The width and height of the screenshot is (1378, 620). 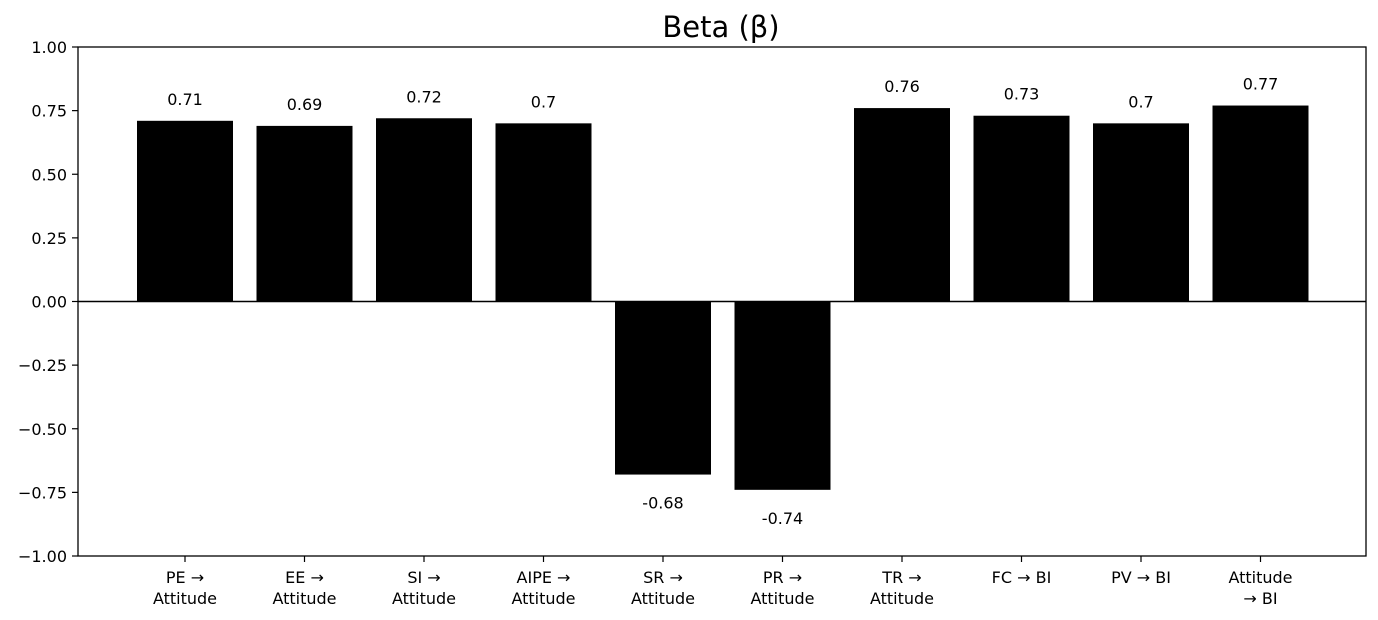 What do you see at coordinates (1261, 84) in the screenshot?
I see `bar-value-label: 0.77` at bounding box center [1261, 84].